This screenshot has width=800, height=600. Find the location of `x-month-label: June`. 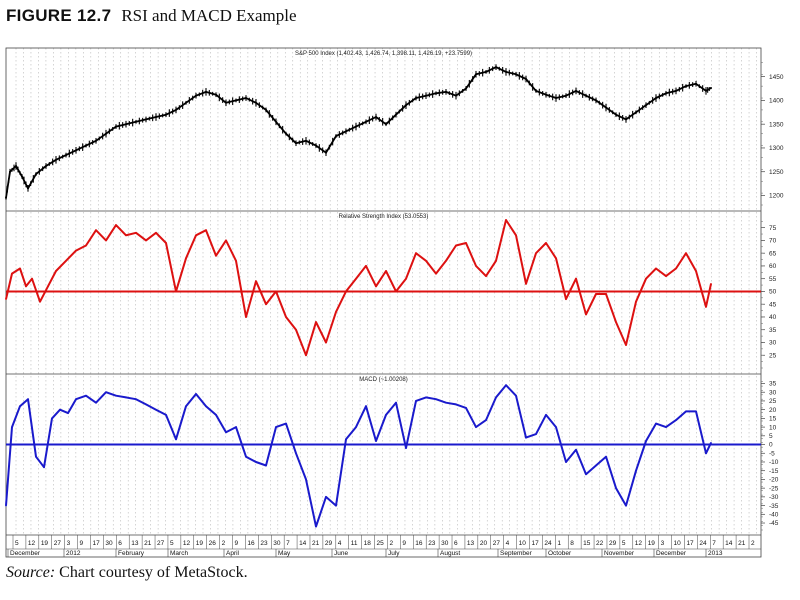

x-month-label: June is located at coordinates (341, 553).